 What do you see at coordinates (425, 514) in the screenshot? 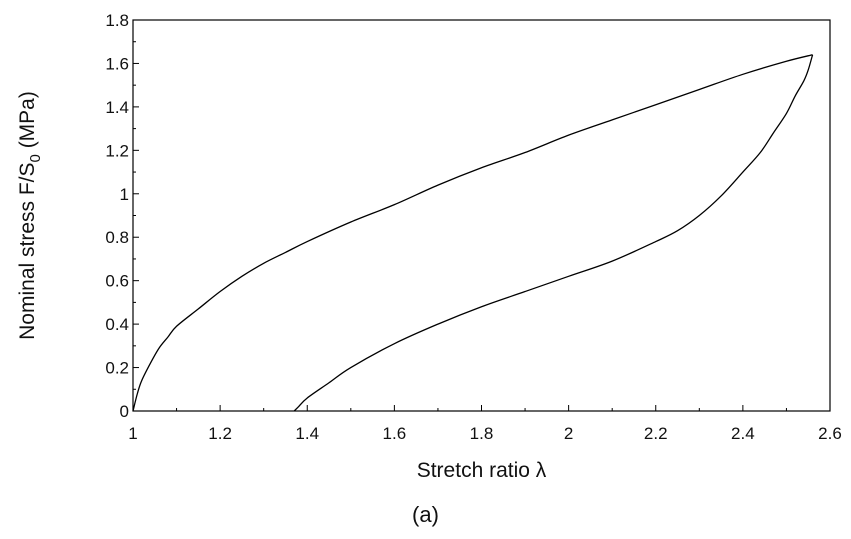
I see `figure-caption: (a)` at bounding box center [425, 514].